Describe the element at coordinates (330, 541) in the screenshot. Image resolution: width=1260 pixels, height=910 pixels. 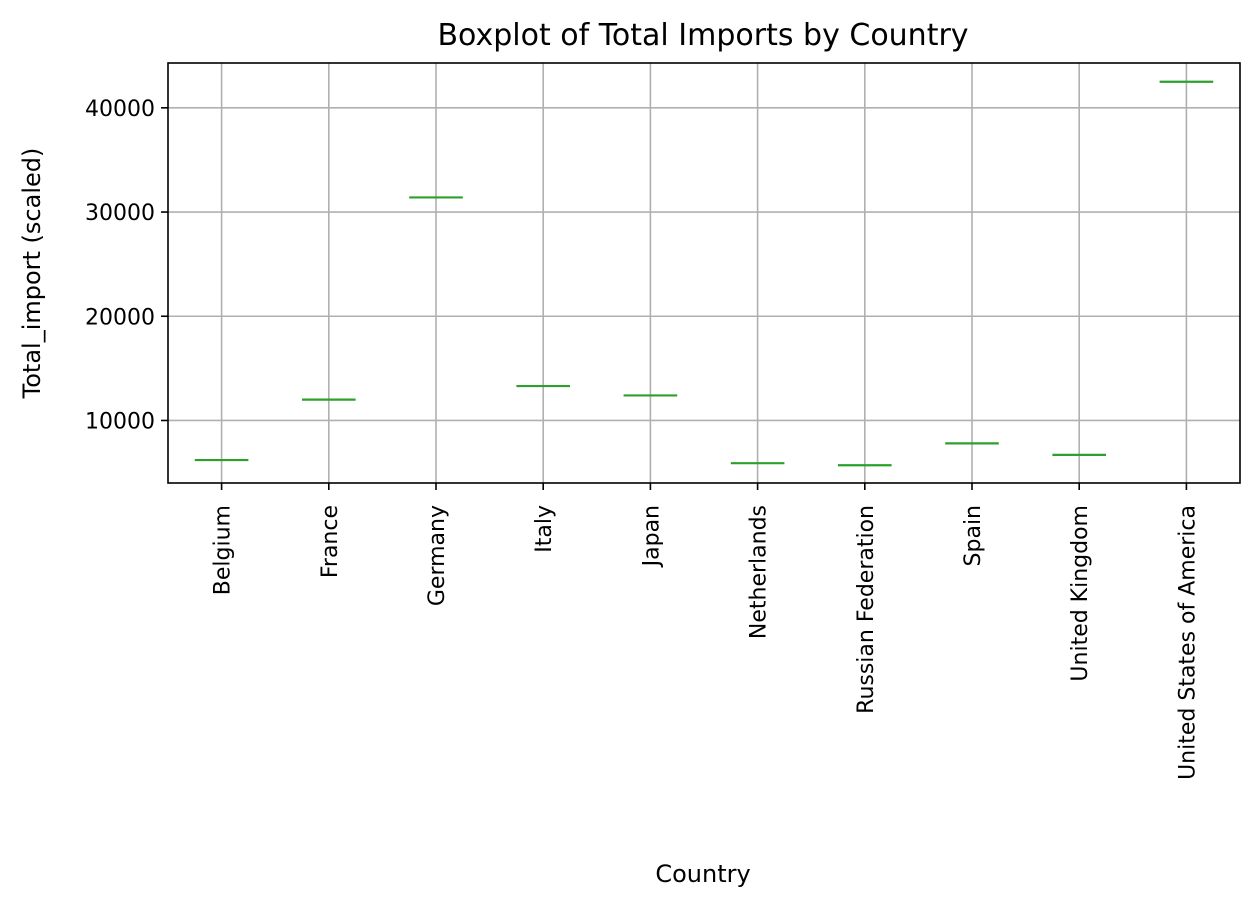
I see `x-tick-label: France` at that location.